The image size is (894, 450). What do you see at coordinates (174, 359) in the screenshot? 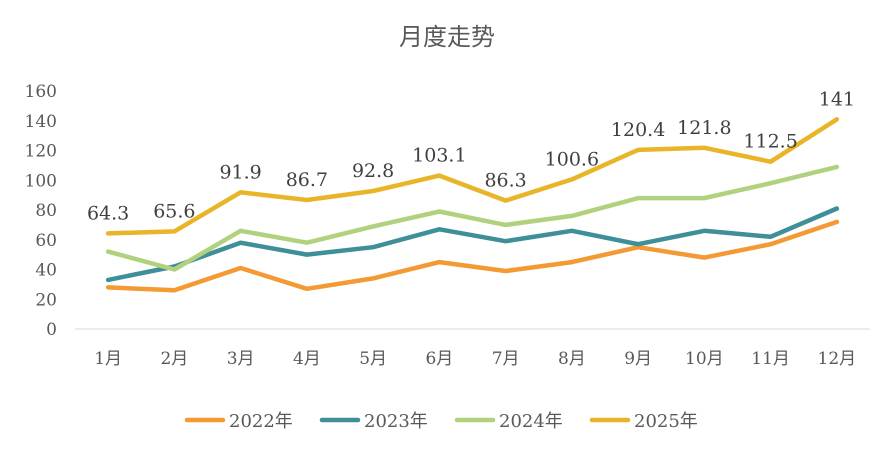
I see `x-tick-label: 2月` at bounding box center [174, 359].